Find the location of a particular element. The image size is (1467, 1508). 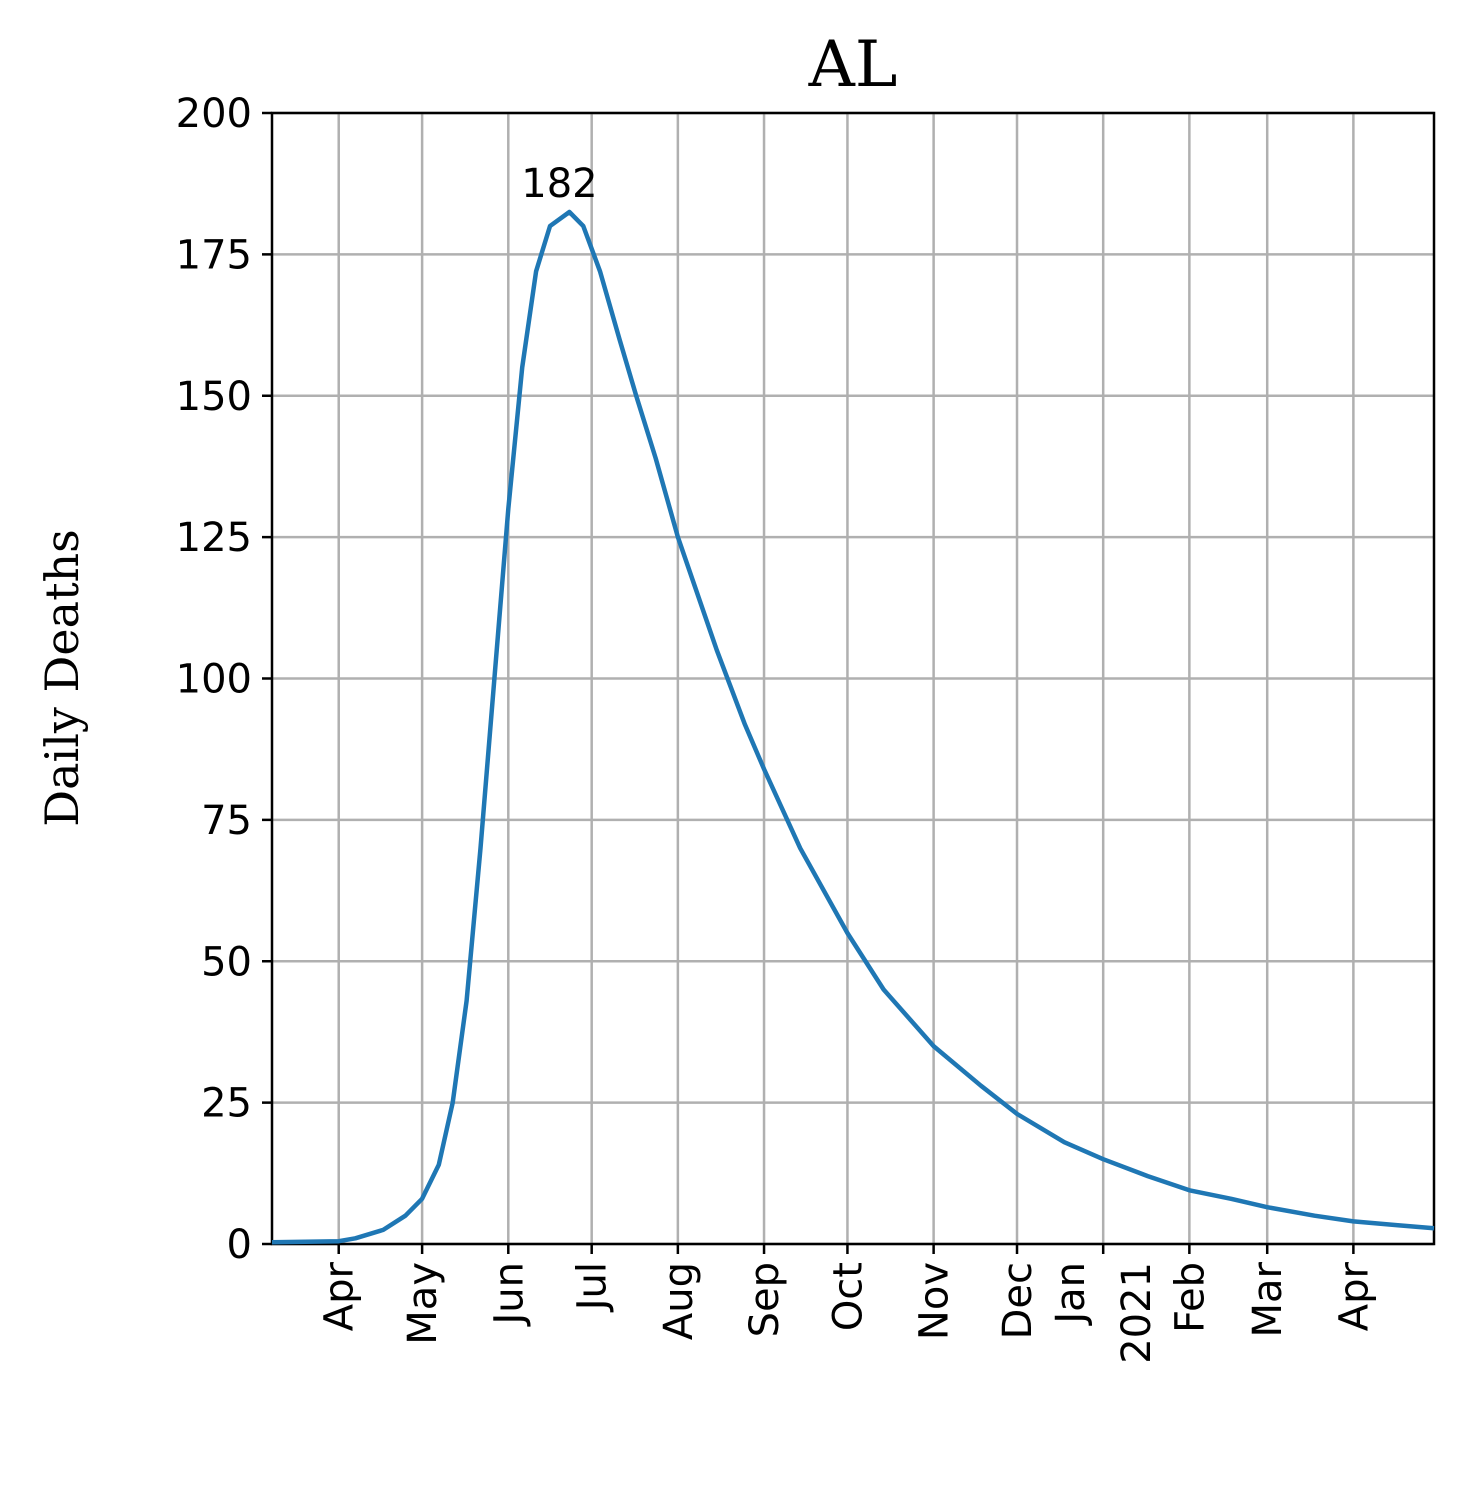

y-tick-label: 200 is located at coordinates (214, 114).